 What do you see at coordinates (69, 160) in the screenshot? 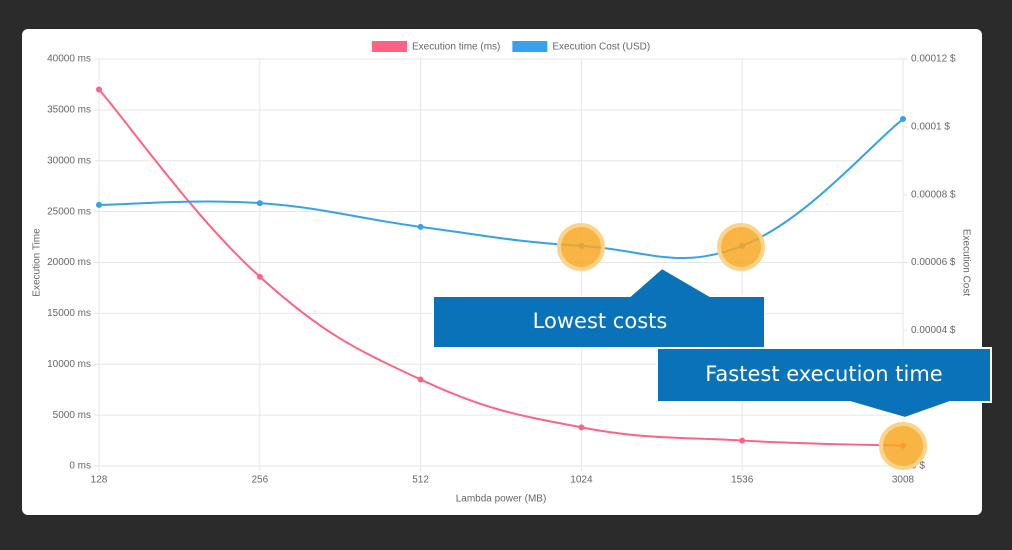
I see `y-tick-label: 30000 ms` at bounding box center [69, 160].